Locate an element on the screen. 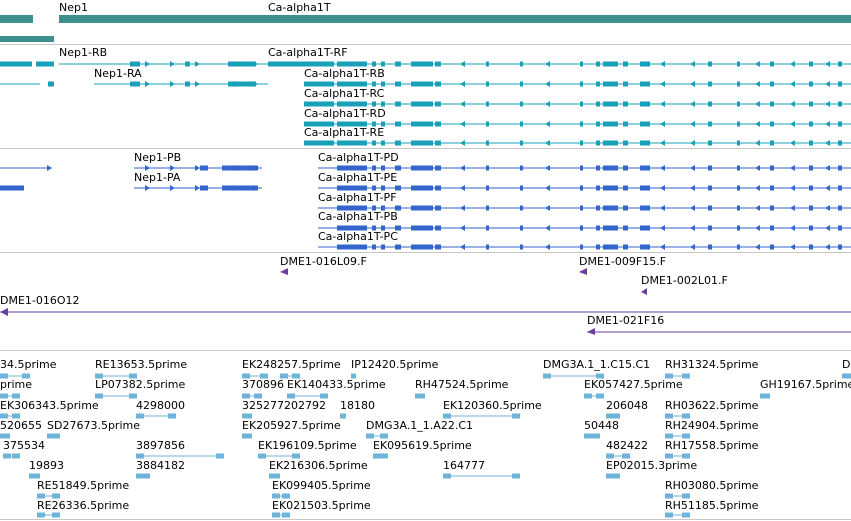 This screenshot has width=851, height=521. transcript-nep1-ra-arrow is located at coordinates (197, 84).